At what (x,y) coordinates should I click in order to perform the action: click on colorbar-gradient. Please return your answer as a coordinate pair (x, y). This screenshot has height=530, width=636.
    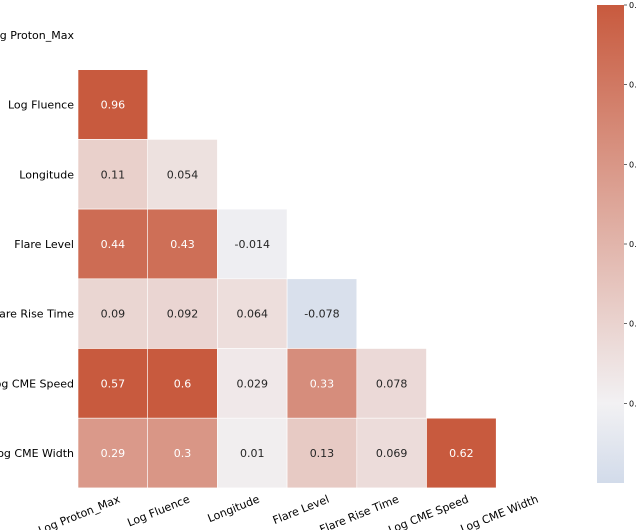
    Looking at the image, I should click on (610, 244).